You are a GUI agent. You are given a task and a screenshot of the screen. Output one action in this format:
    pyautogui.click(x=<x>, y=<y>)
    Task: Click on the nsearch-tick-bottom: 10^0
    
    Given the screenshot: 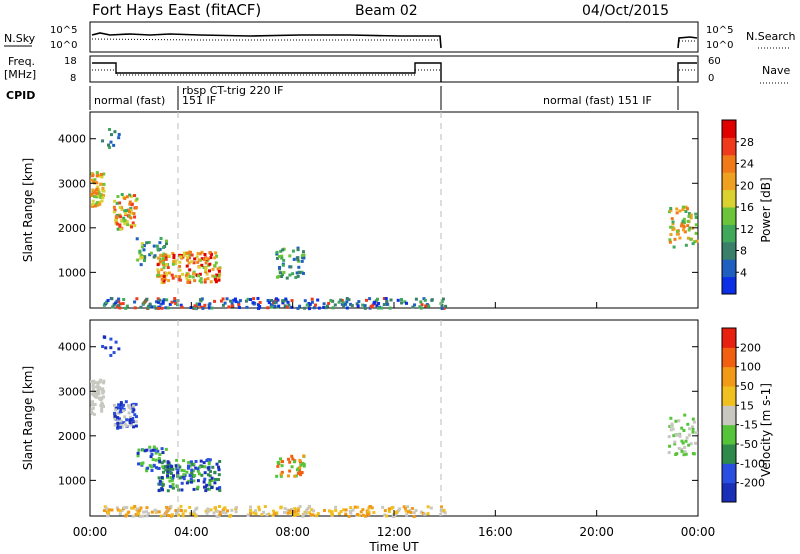 What is the action you would take?
    pyautogui.click(x=719, y=45)
    